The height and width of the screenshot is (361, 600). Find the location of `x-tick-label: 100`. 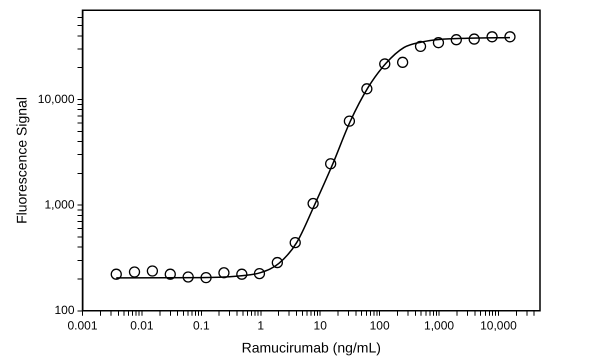

x-tick-label: 100 is located at coordinates (380, 325).